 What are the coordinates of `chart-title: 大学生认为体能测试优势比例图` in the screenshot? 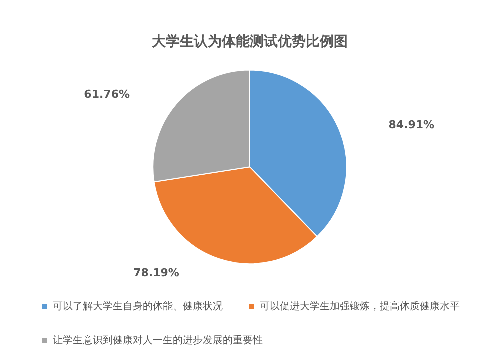 It's located at (250, 42).